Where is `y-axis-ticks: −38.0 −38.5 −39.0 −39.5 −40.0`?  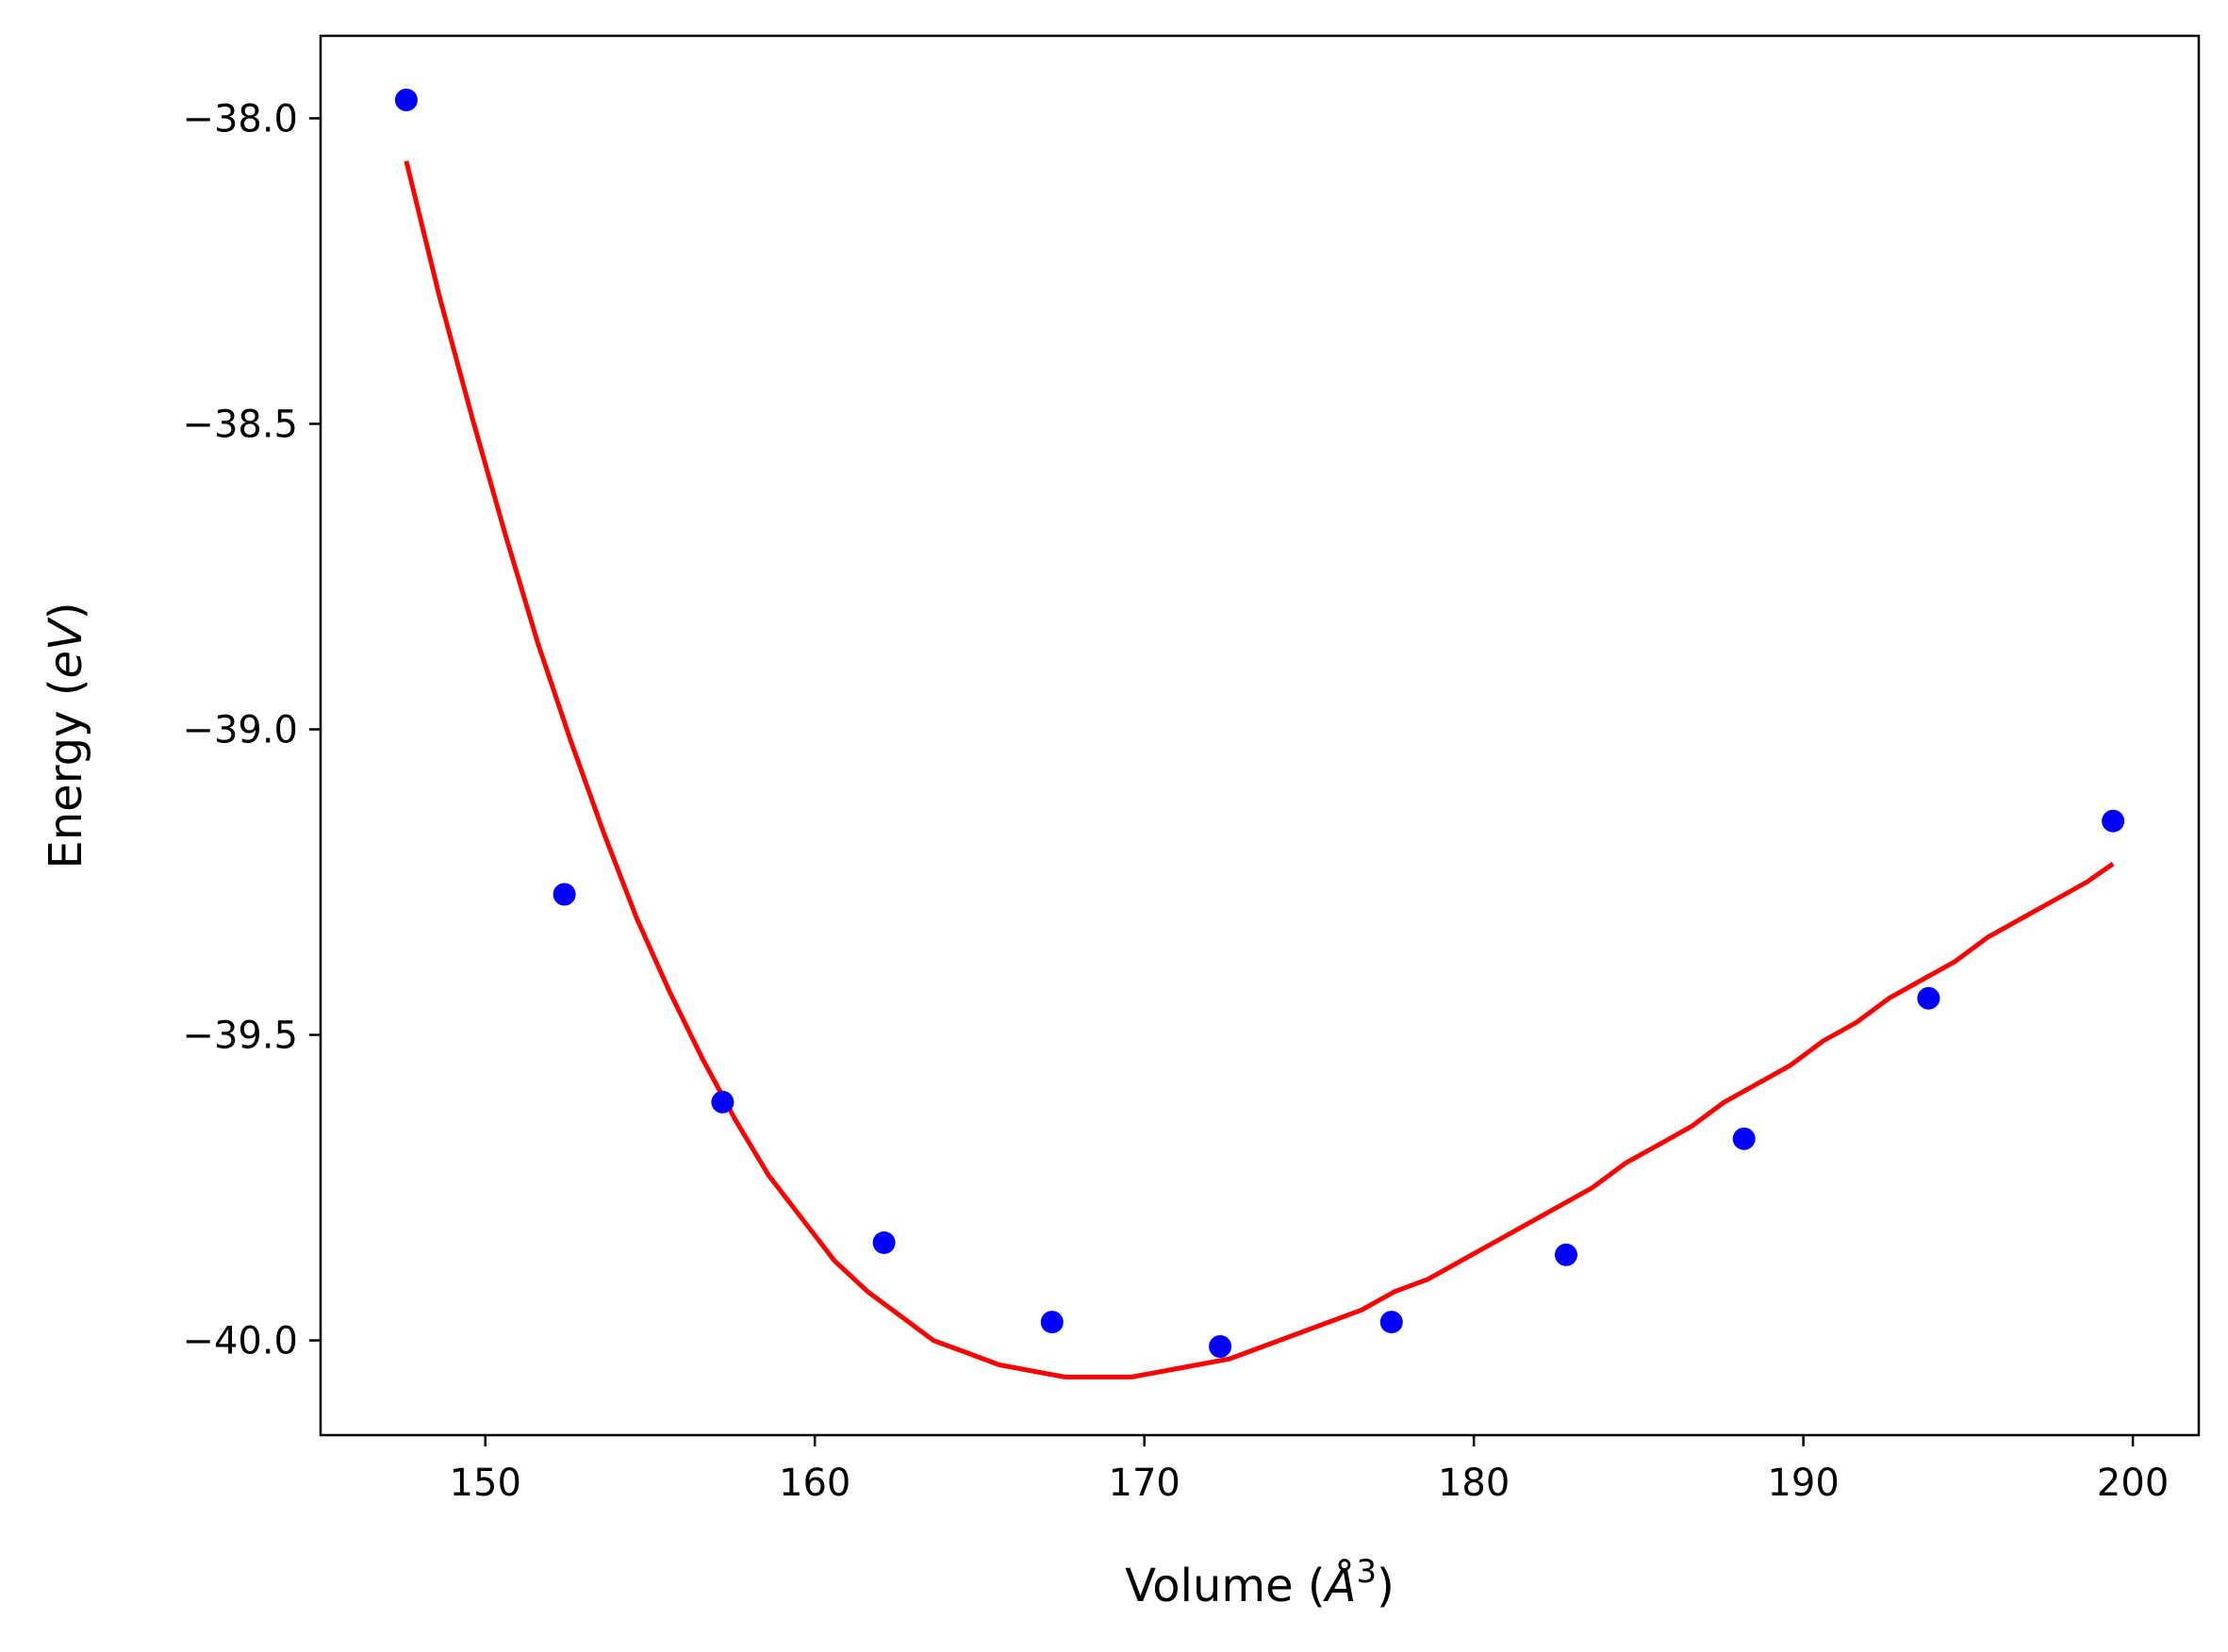
y-axis-ticks: −38.0 −38.5 −39.0 −39.5 −40.0 is located at coordinates (251, 730).